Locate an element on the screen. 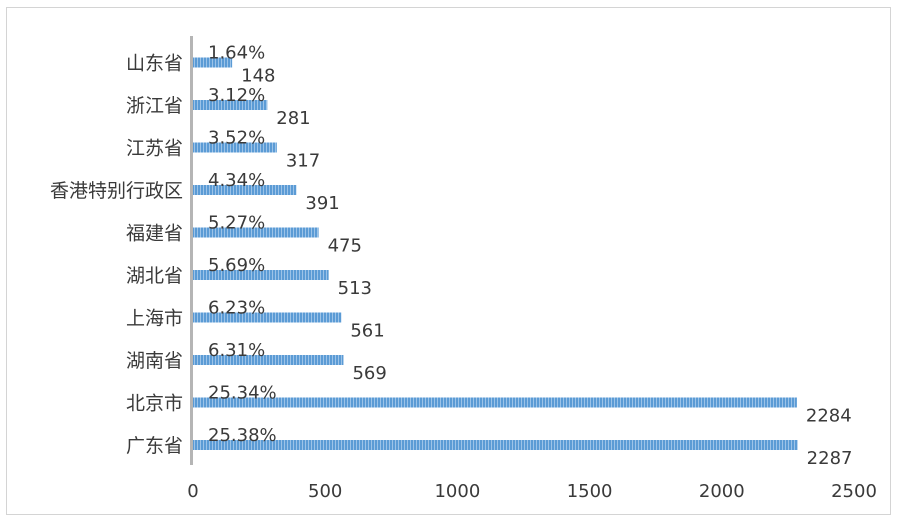 This screenshot has width=900, height=525. x-tick-label: 0 is located at coordinates (192, 491).